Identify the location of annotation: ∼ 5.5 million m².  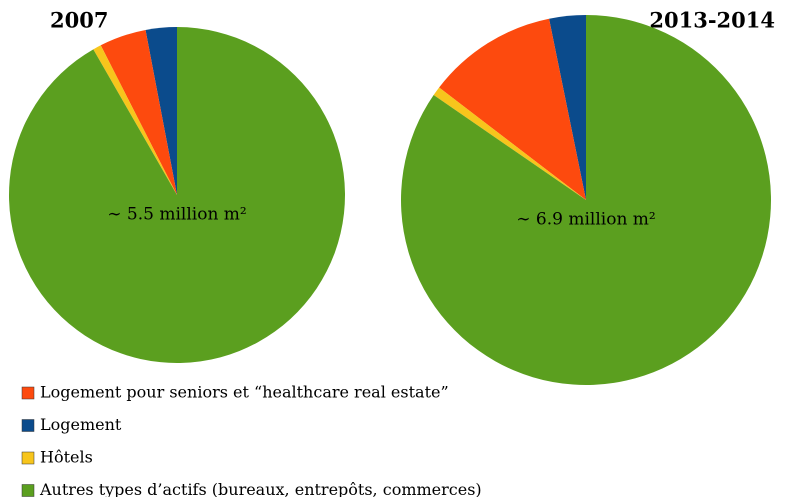
(176, 215).